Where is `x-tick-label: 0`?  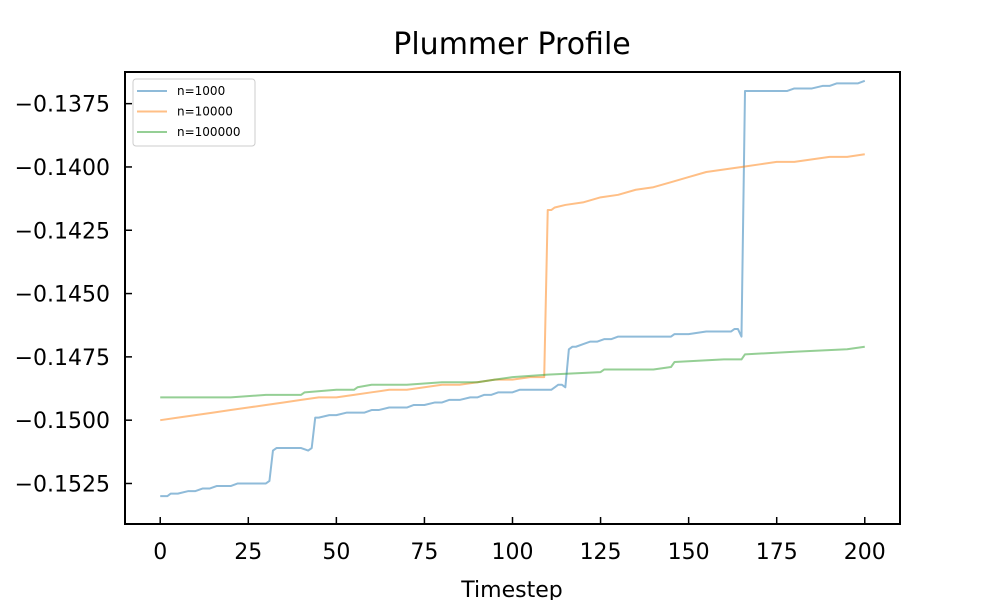 x-tick-label: 0 is located at coordinates (160, 552).